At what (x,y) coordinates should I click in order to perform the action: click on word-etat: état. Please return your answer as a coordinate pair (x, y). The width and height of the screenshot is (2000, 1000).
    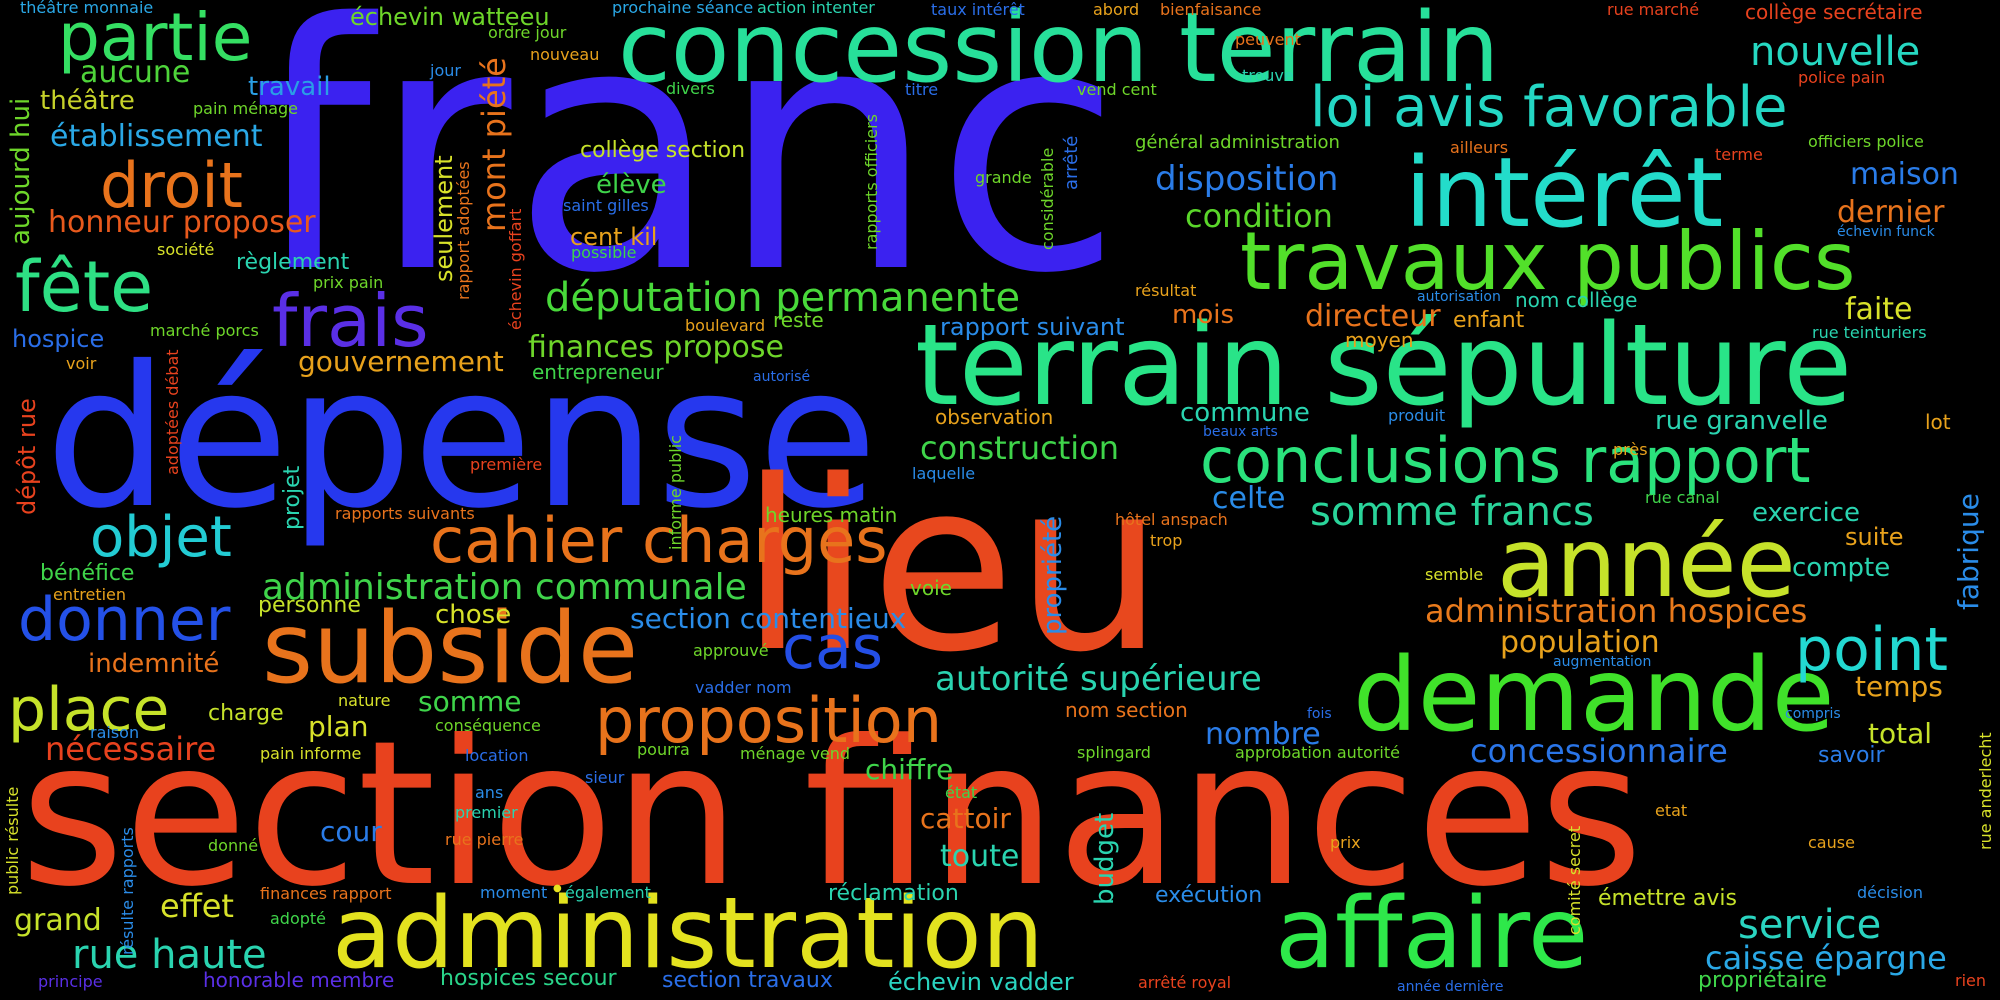
    Looking at the image, I should click on (961, 792).